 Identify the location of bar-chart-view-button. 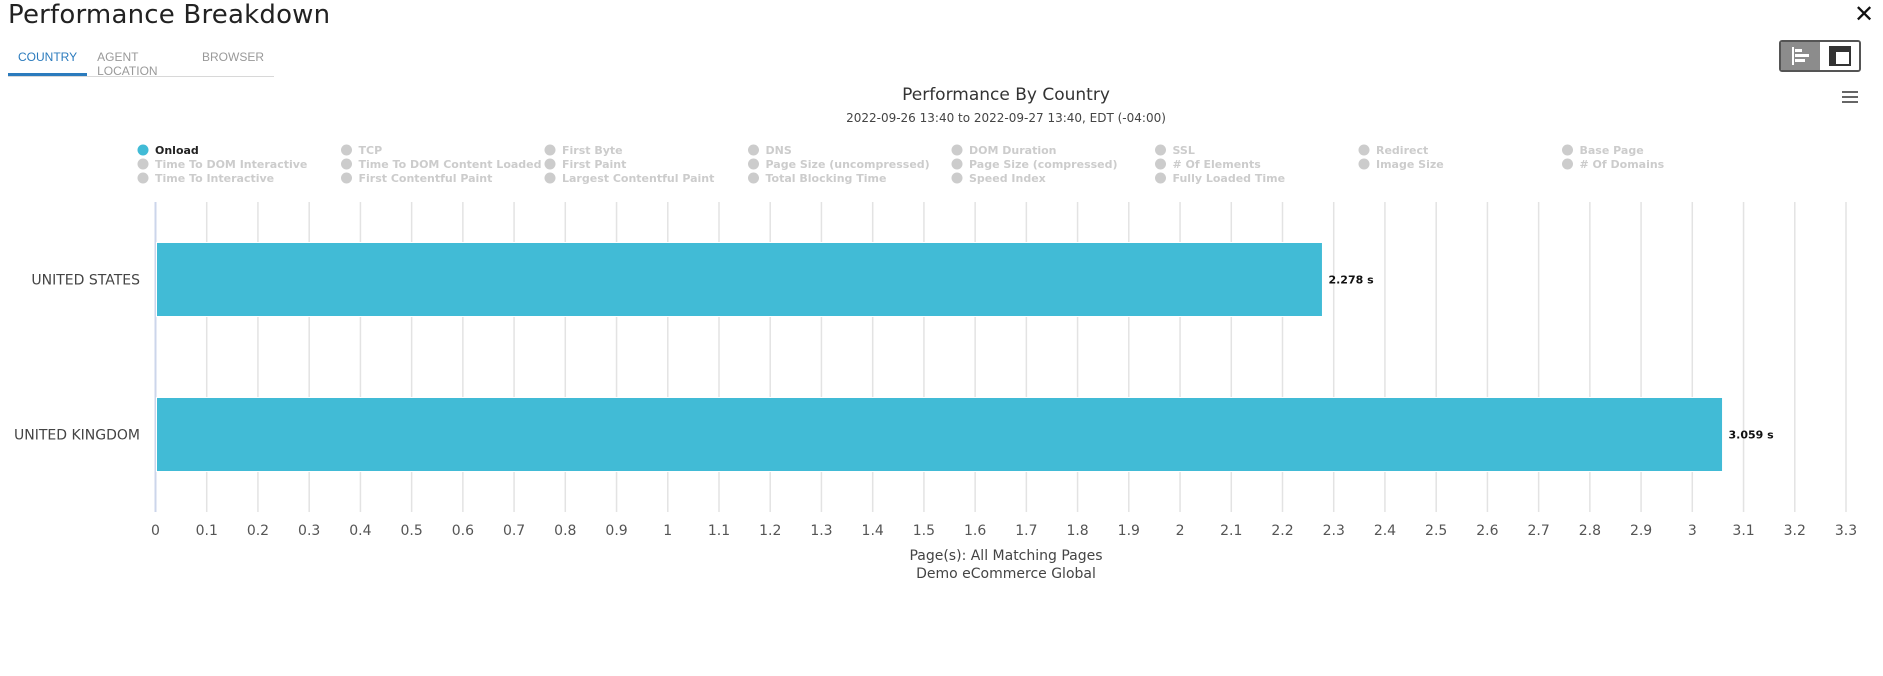
(1800, 56).